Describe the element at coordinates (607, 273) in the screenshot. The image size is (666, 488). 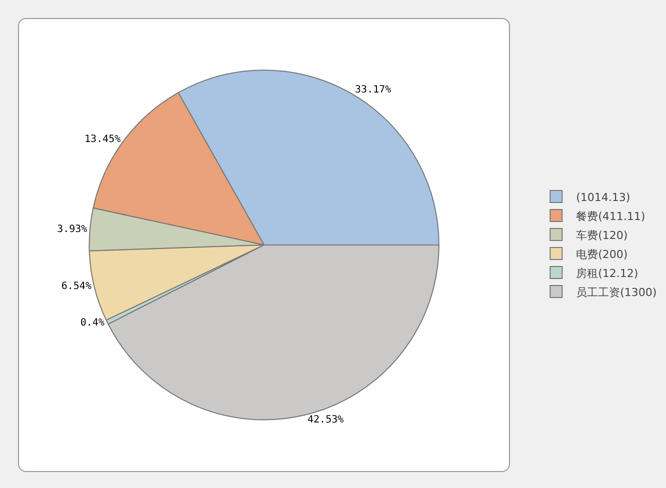
I see `legend-label: 房租(12.12)` at that location.